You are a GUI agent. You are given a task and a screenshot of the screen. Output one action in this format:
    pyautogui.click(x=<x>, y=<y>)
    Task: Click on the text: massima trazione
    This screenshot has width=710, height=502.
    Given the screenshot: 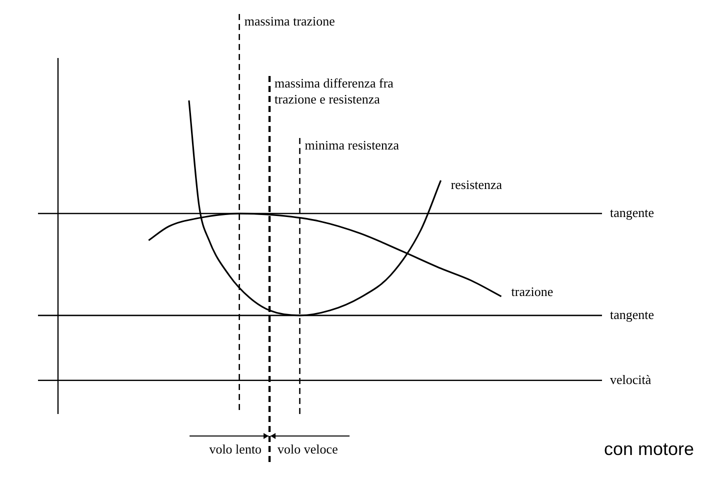 What is the action you would take?
    pyautogui.click(x=290, y=20)
    